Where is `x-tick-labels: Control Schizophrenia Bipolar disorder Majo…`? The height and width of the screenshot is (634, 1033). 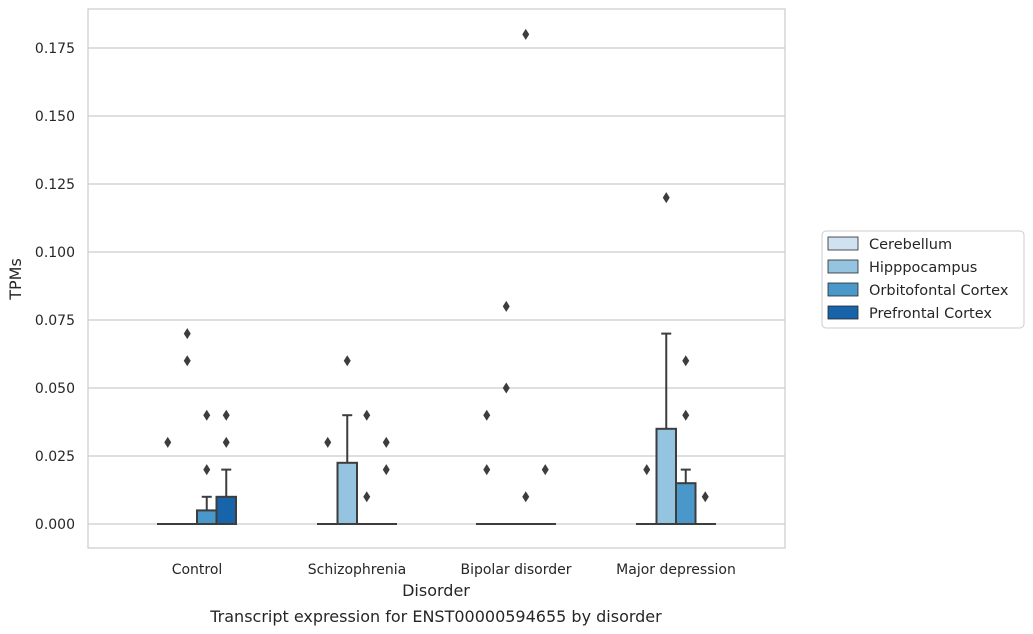 x-tick-labels: Control Schizophrenia Bipolar disorder Majo… is located at coordinates (454, 570).